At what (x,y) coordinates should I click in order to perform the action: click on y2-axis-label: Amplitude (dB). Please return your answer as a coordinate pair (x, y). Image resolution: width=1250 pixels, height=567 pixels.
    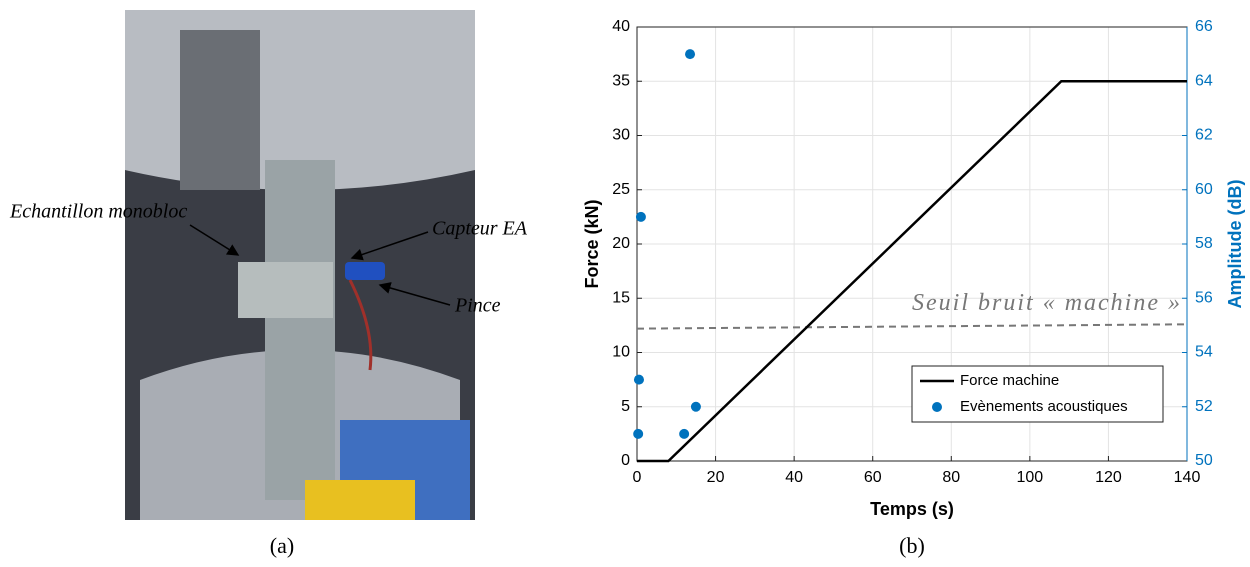
    Looking at the image, I should click on (1235, 244).